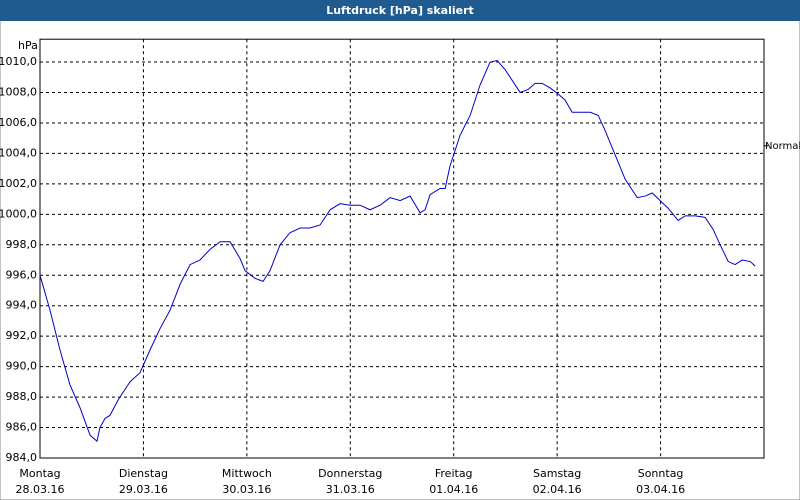 This screenshot has height=500, width=800. I want to click on y-tick-label: 994,0, so click(22, 305).